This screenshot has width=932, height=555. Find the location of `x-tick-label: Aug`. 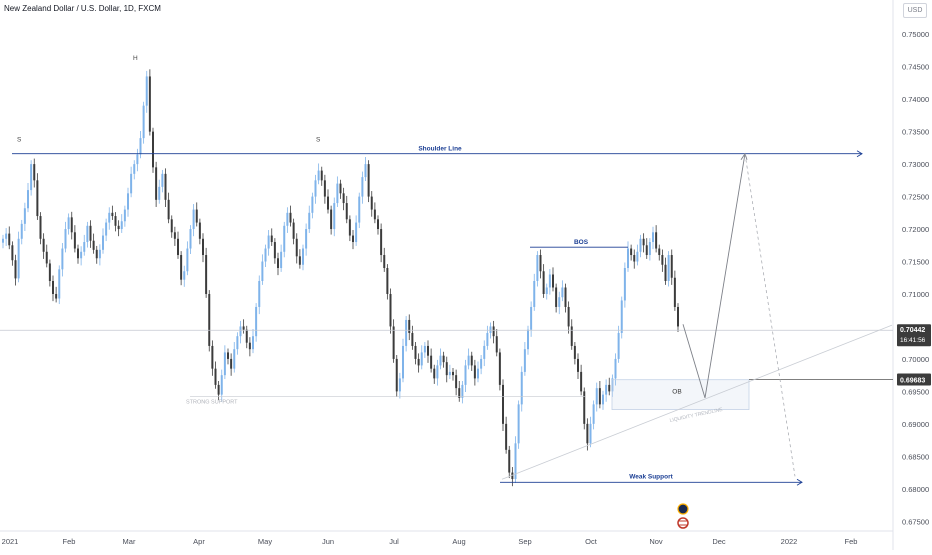

x-tick-label: Aug is located at coordinates (458, 541).